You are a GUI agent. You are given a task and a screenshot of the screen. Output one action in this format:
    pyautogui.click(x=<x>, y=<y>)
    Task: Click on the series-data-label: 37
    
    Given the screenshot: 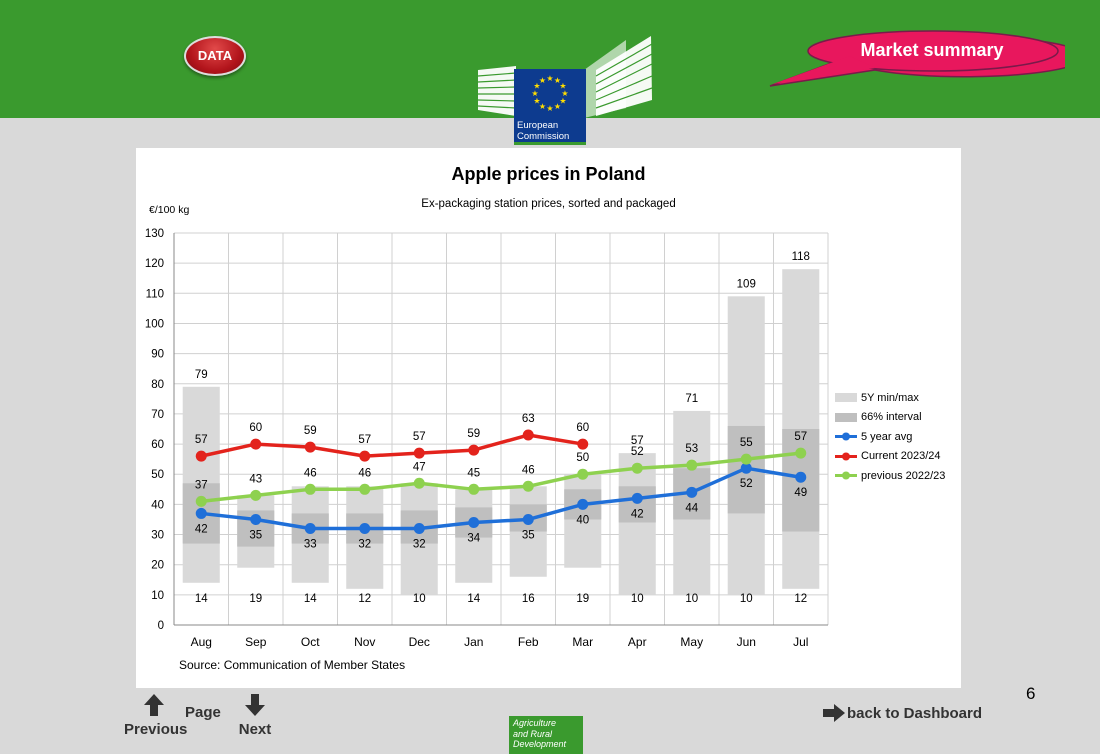 What is the action you would take?
    pyautogui.click(x=201, y=485)
    